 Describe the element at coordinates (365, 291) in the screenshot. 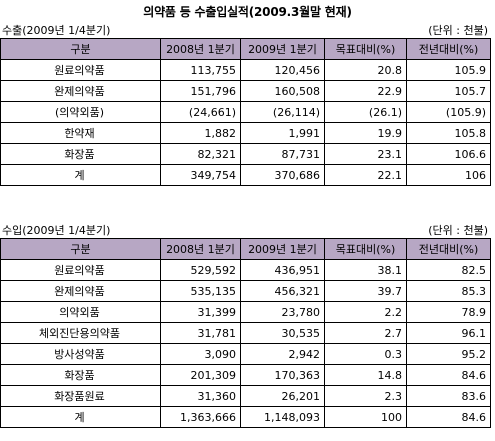

I see `cell-target-ratio: 39.7` at that location.